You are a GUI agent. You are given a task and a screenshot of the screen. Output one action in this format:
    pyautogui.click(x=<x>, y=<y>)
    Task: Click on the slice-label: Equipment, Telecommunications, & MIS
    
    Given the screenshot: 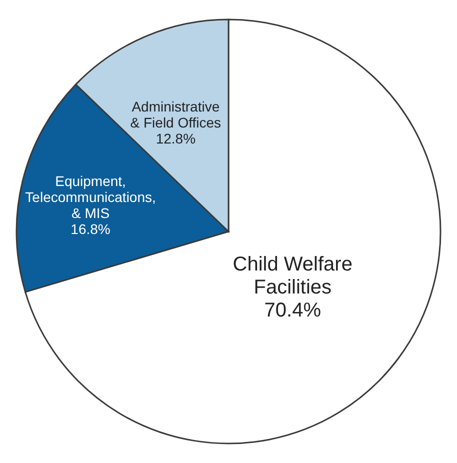 What is the action you would take?
    pyautogui.click(x=90, y=197)
    